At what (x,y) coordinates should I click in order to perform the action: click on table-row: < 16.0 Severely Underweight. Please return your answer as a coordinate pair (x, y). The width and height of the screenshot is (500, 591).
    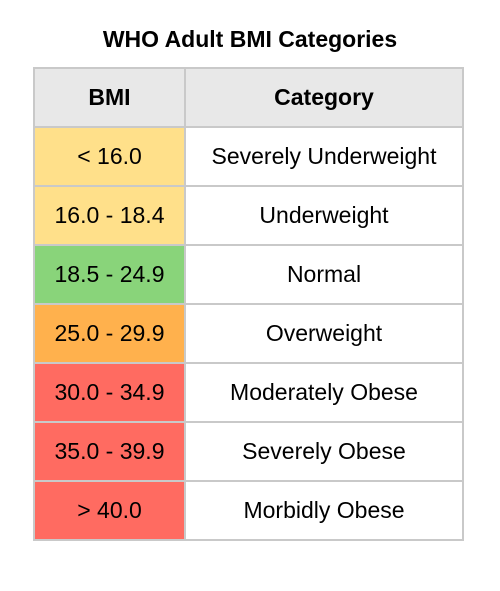
    Looking at the image, I should click on (248, 156).